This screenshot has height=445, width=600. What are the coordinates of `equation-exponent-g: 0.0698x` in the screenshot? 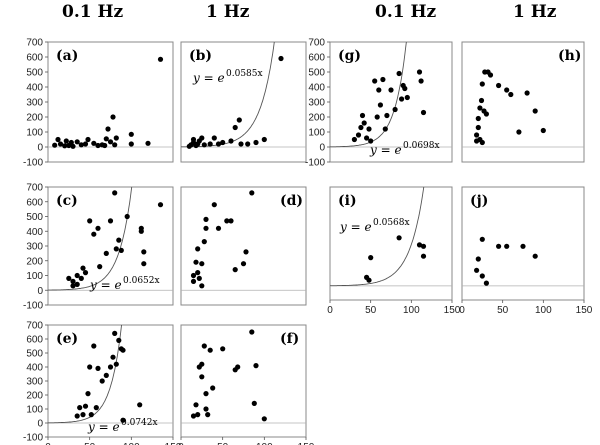 It's located at (421, 146).